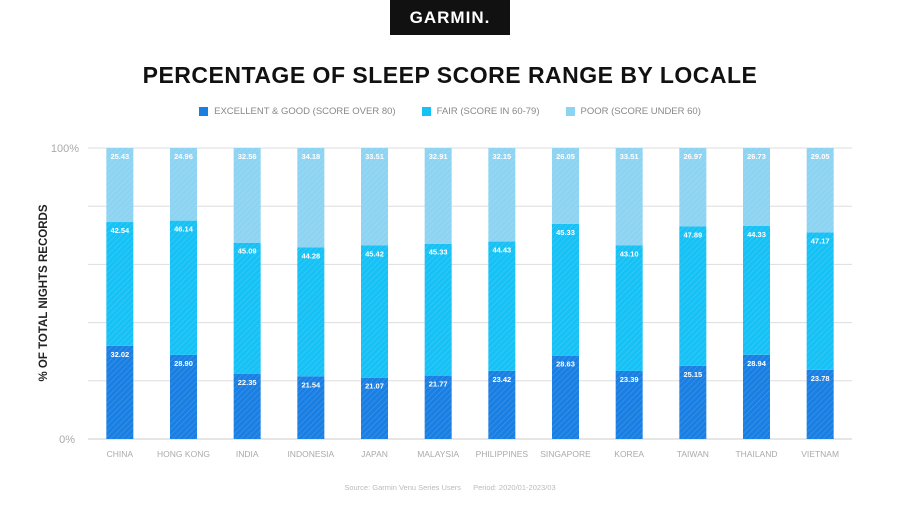 This screenshot has width=900, height=507. Describe the element at coordinates (820, 156) in the screenshot. I see `data-label: 29.05` at that location.